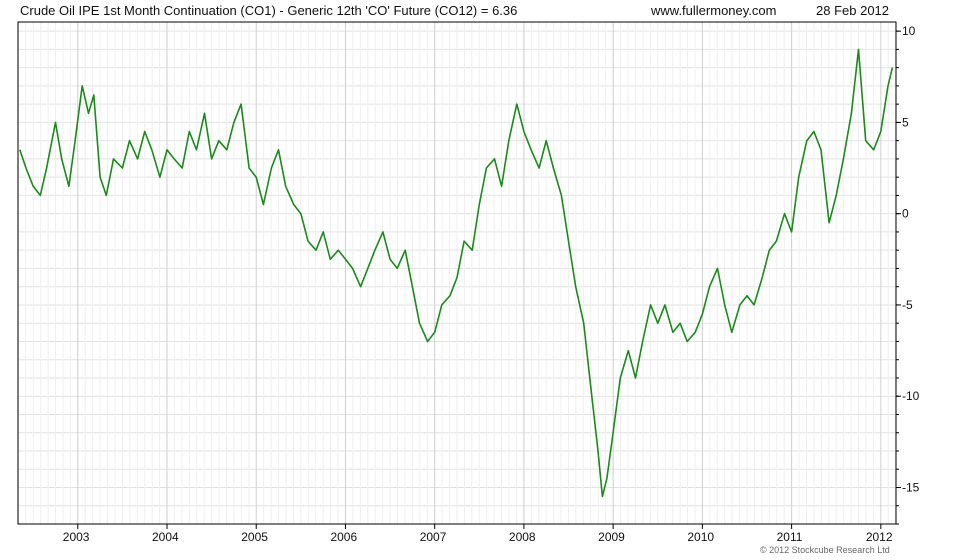 Image resolution: width=980 pixels, height=560 pixels. I want to click on y-tick-label: 0, so click(905, 214).